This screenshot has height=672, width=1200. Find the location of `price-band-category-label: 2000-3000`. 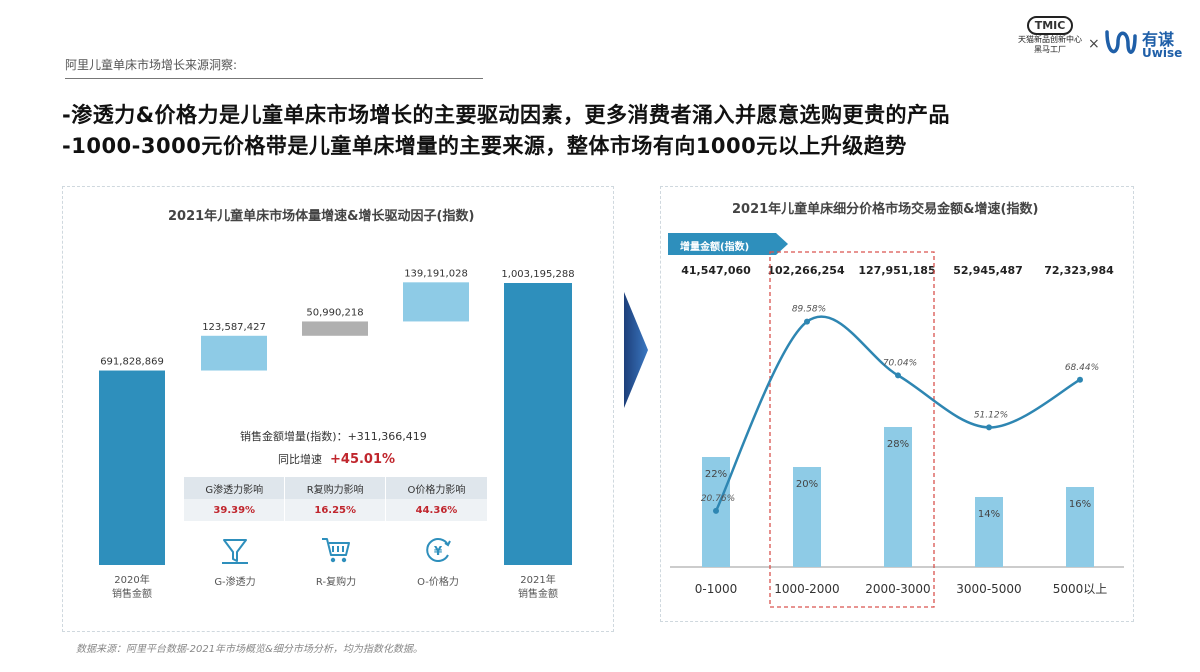

price-band-category-label: 2000-3000 is located at coordinates (897, 589).